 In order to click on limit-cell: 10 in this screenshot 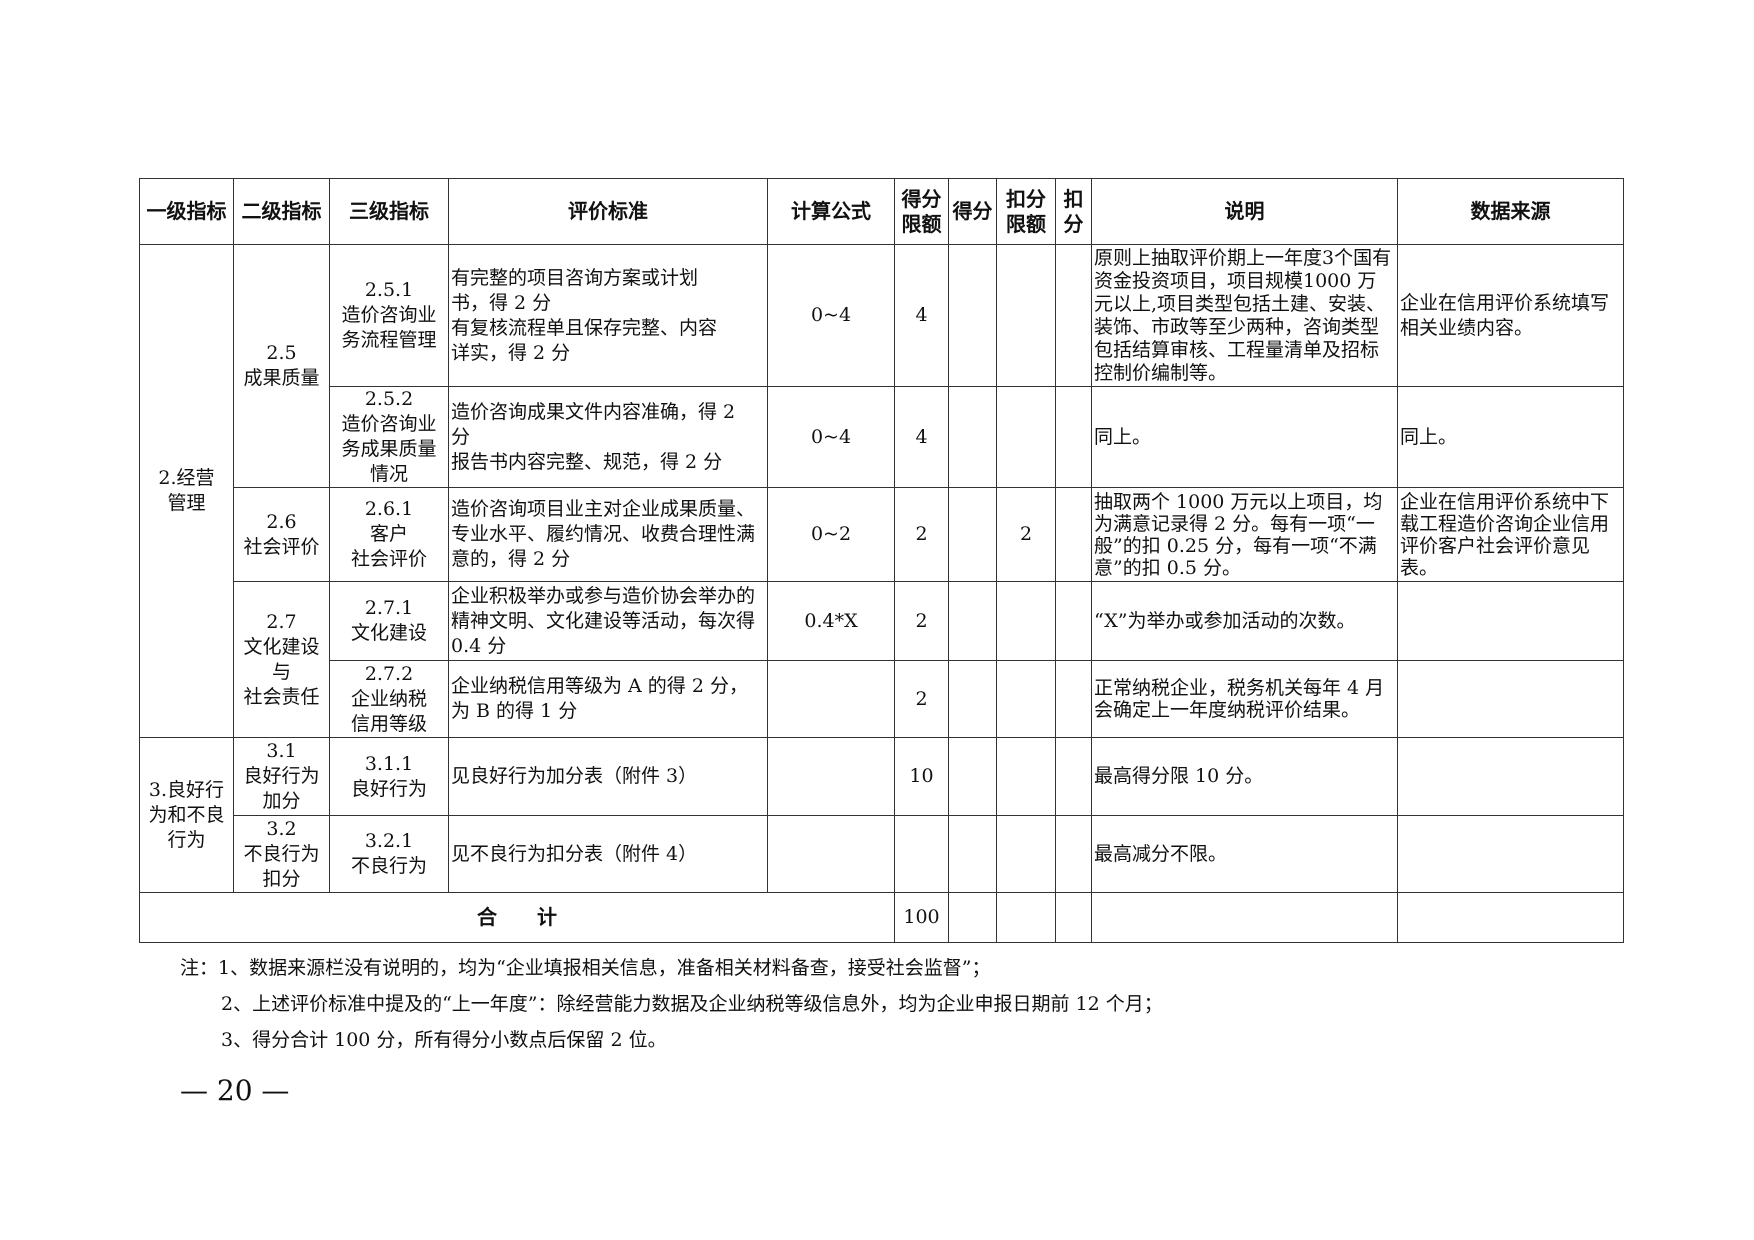, I will do `click(921, 776)`.